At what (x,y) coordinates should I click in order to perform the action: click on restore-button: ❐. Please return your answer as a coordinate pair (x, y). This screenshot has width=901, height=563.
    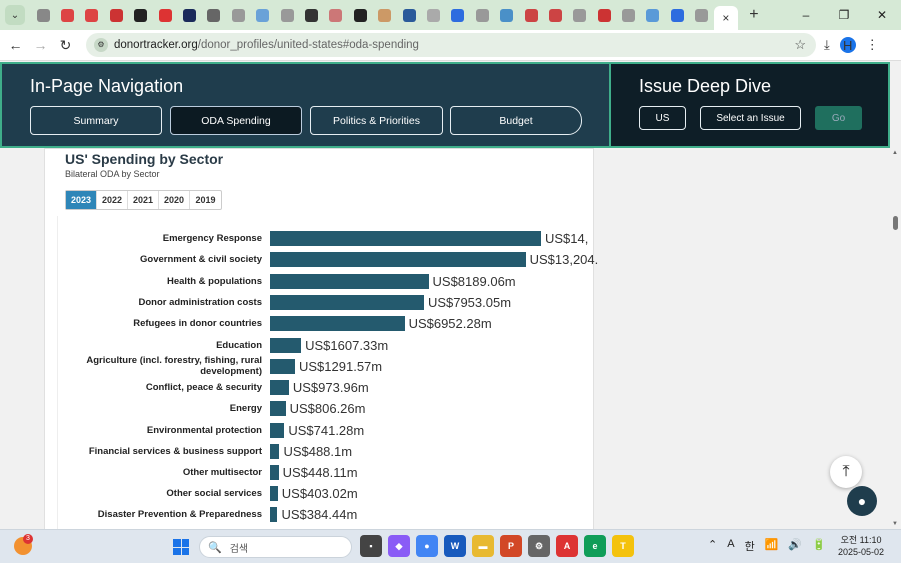
    Looking at the image, I should click on (844, 15).